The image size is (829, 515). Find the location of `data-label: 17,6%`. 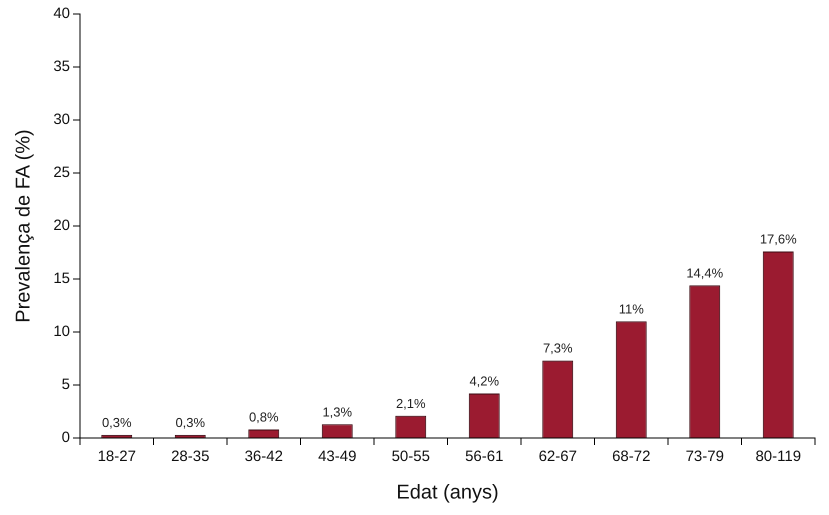

data-label: 17,6% is located at coordinates (779, 239).